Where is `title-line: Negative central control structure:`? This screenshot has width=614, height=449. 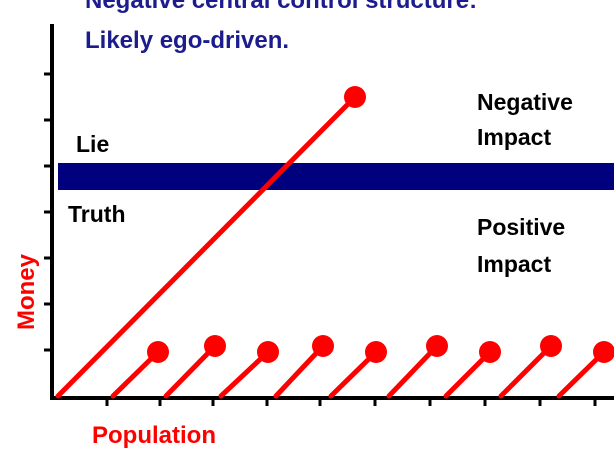
title-line: Negative central control structure: is located at coordinates (281, 7).